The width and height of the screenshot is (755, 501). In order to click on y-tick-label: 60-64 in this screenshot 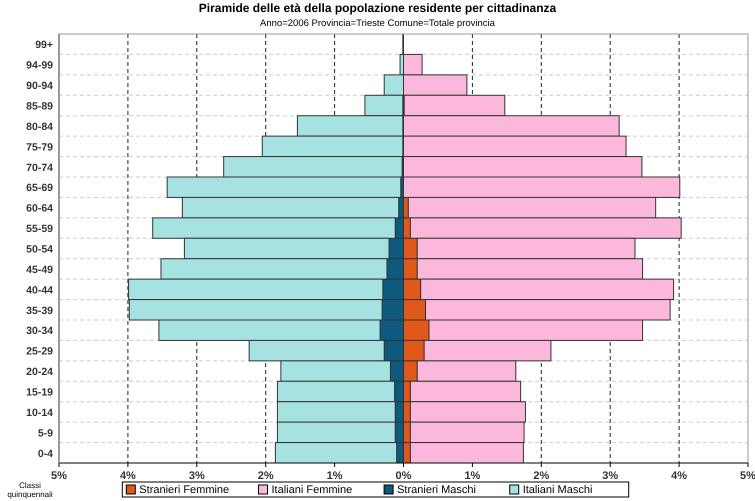, I will do `click(40, 208)`.